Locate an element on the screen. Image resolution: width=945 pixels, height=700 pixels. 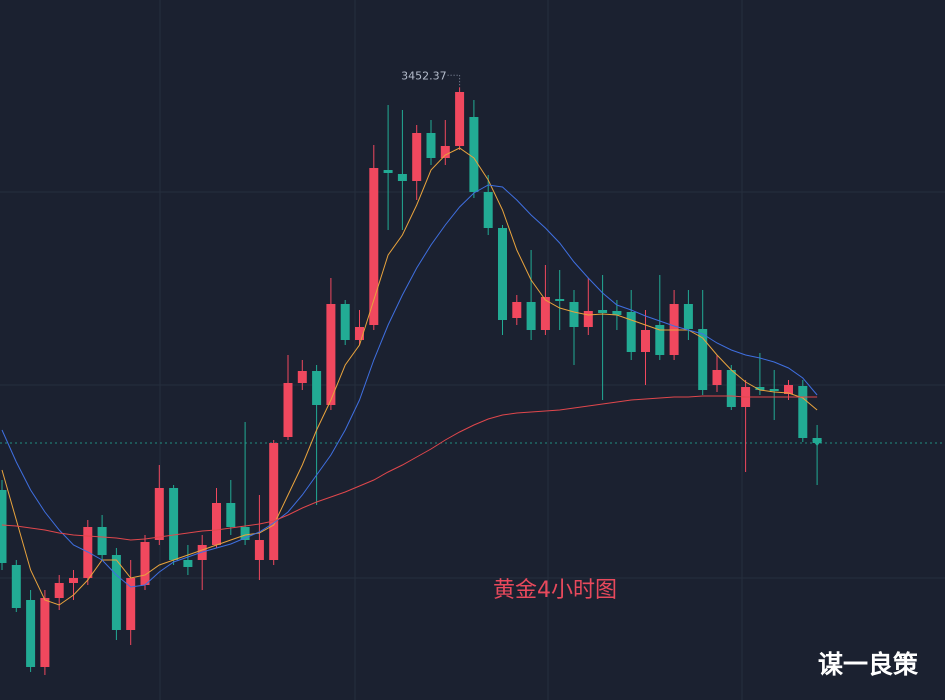
chart-title: 黄金4小时图 is located at coordinates (555, 590).